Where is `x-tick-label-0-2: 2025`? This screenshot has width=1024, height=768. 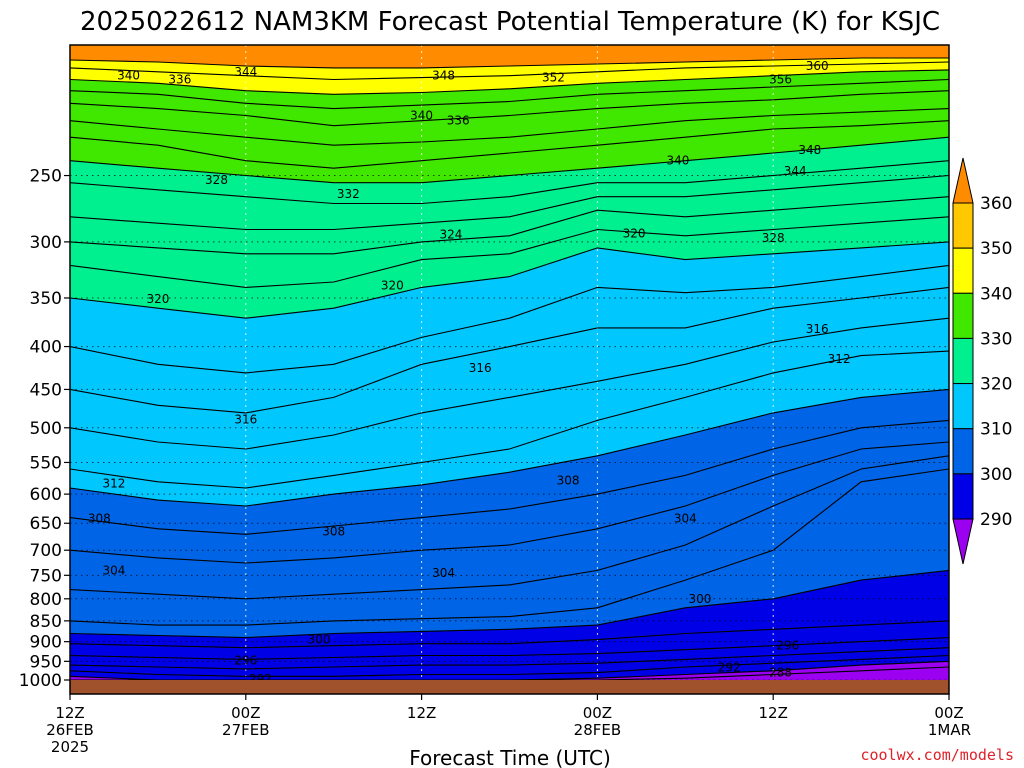 x-tick-label-0-2: 2025 is located at coordinates (70, 747).